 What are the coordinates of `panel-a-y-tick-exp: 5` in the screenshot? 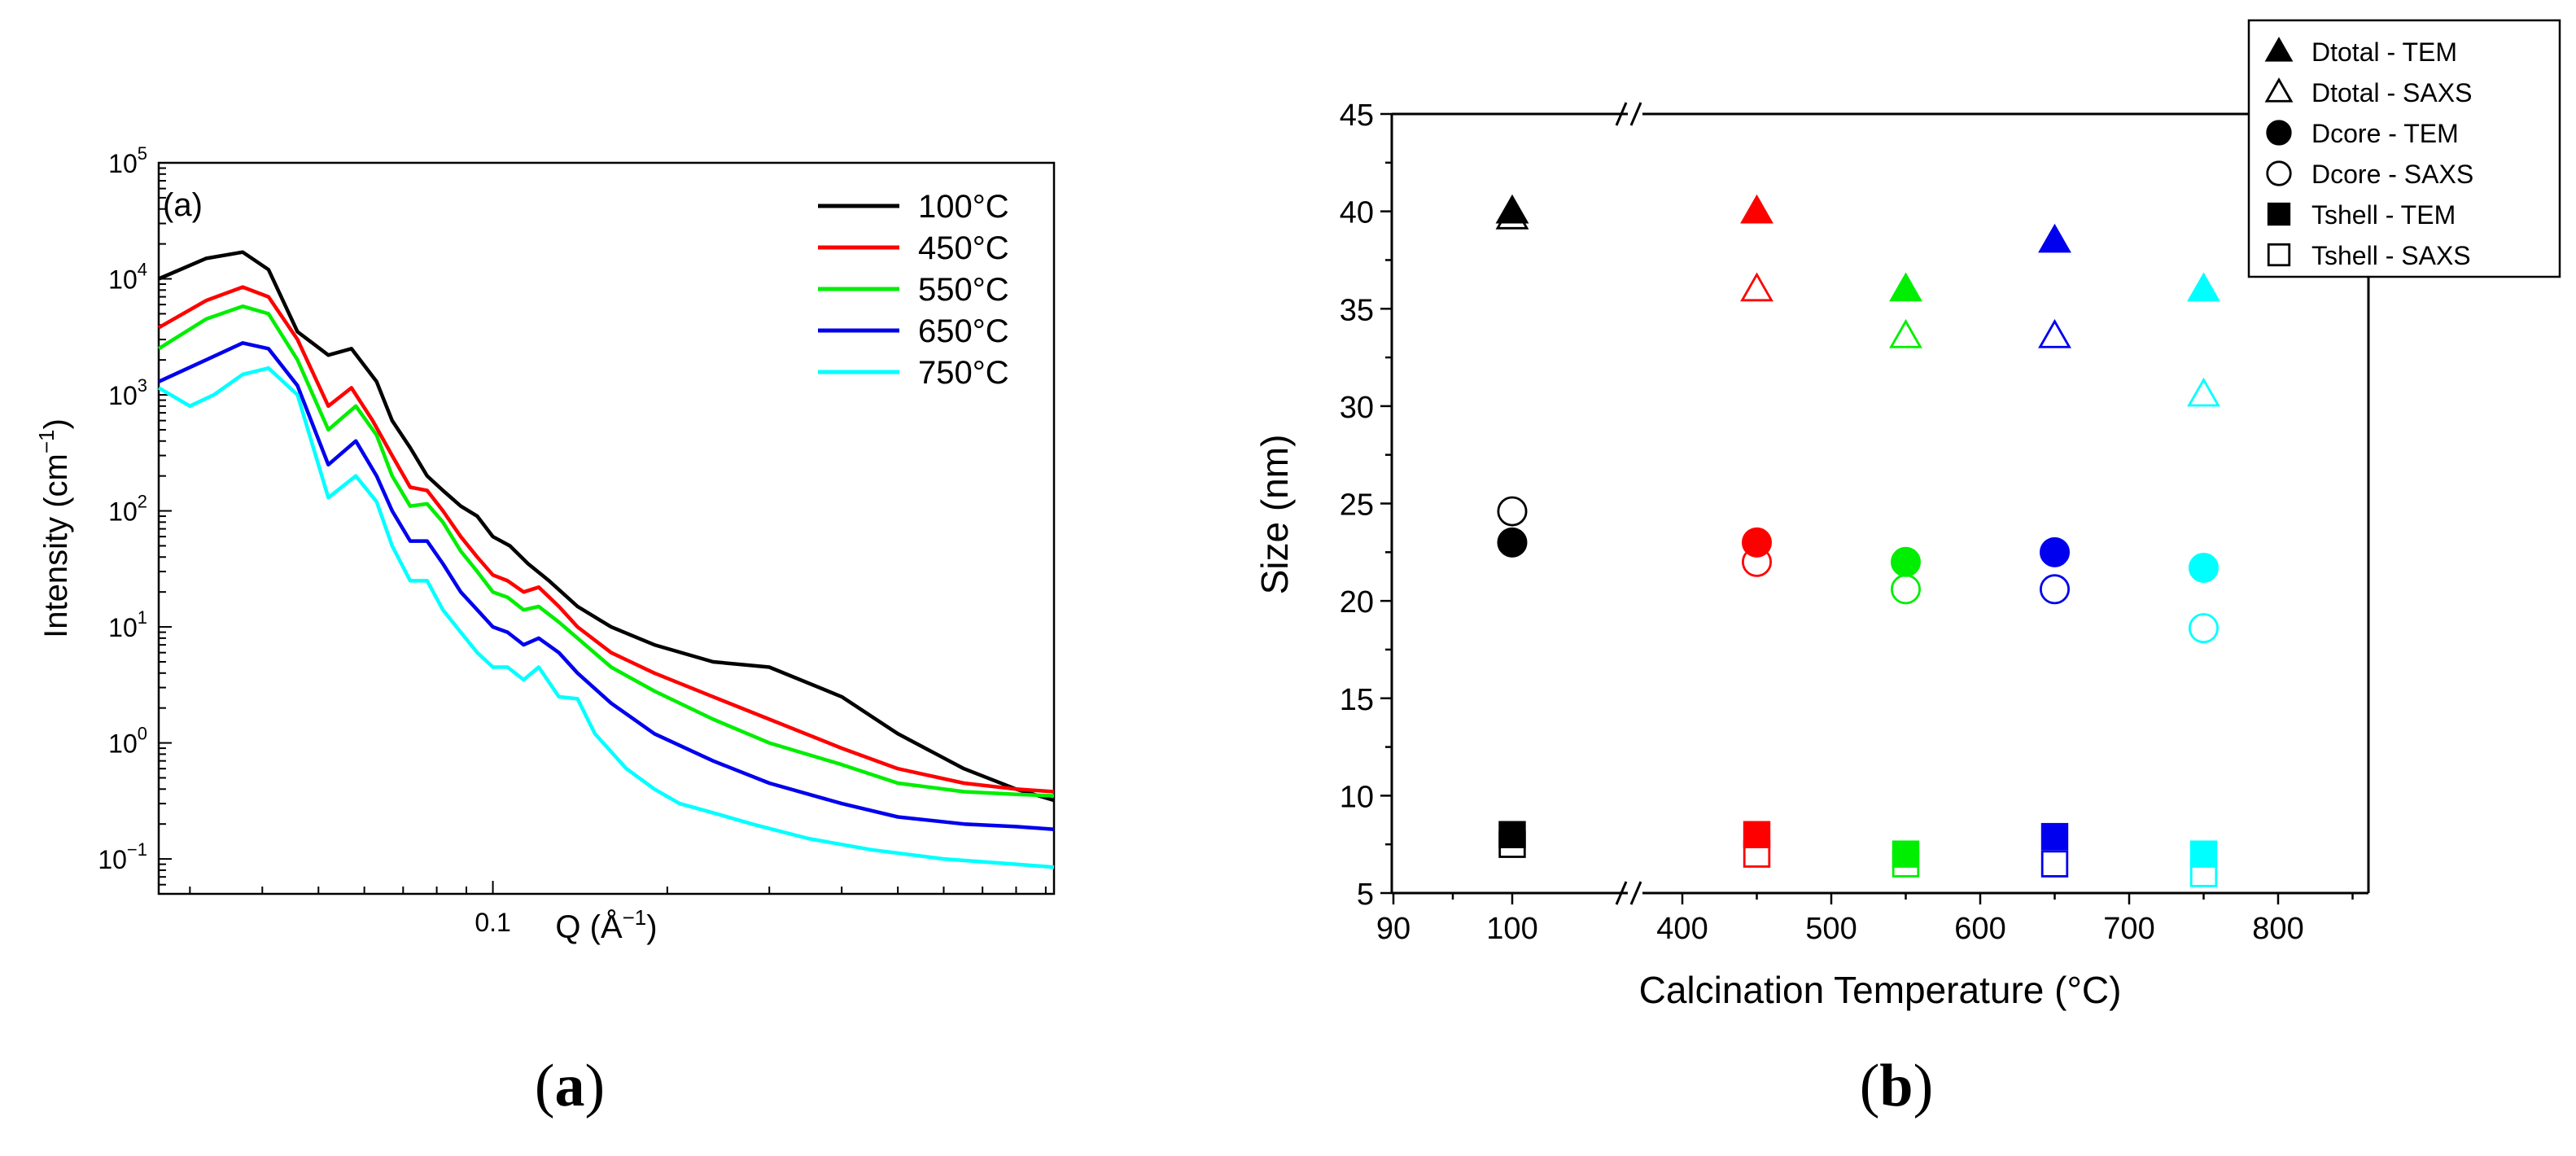 It's located at (142, 153).